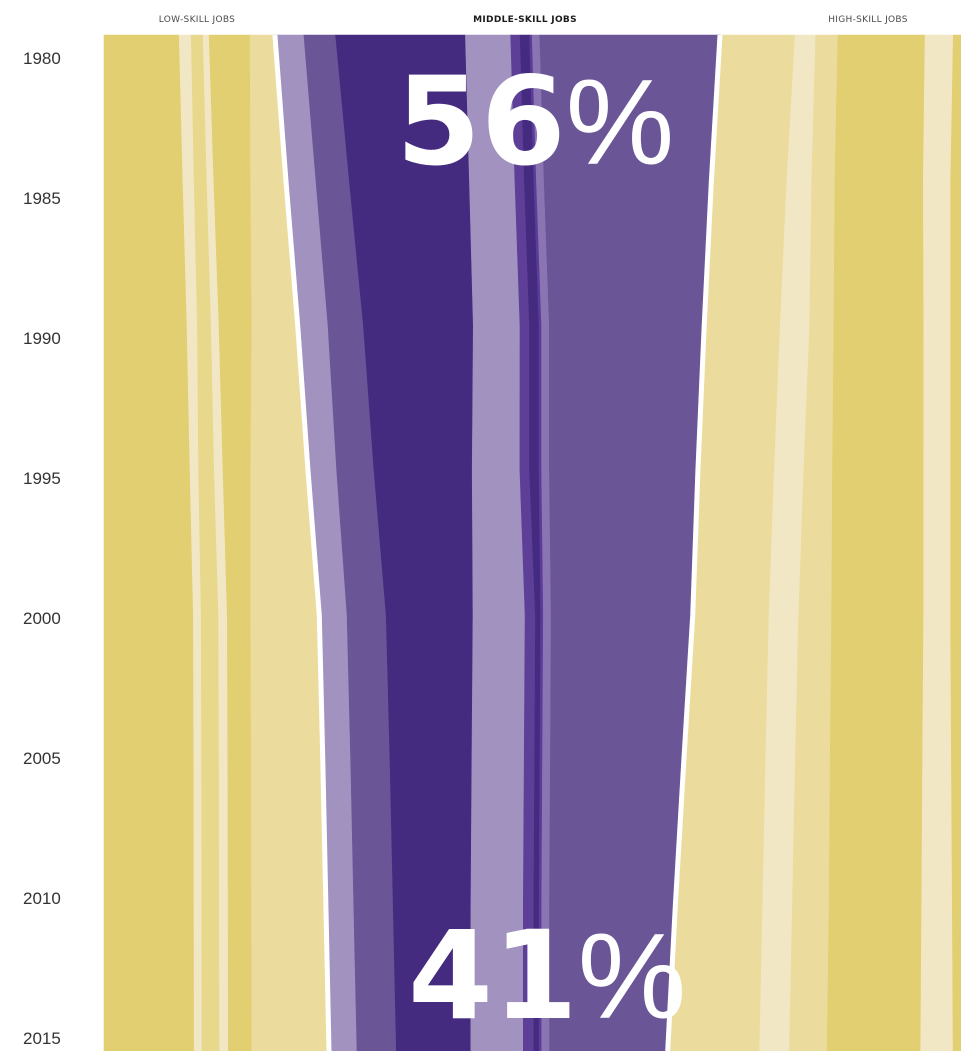 This screenshot has width=961, height=1051. Describe the element at coordinates (42, 1038) in the screenshot. I see `year-tick: 2015` at that location.